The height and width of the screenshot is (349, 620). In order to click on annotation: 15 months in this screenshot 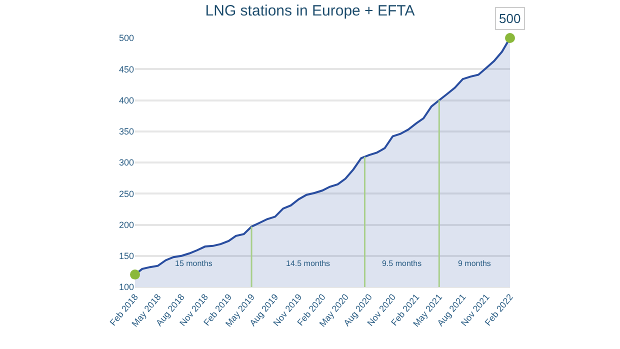, I will do `click(193, 263)`.